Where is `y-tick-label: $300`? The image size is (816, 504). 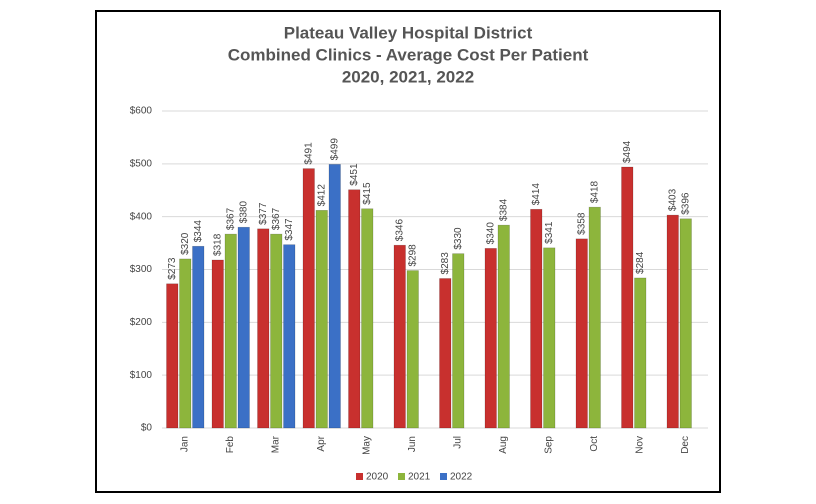
y-tick-label: $300 is located at coordinates (141, 269).